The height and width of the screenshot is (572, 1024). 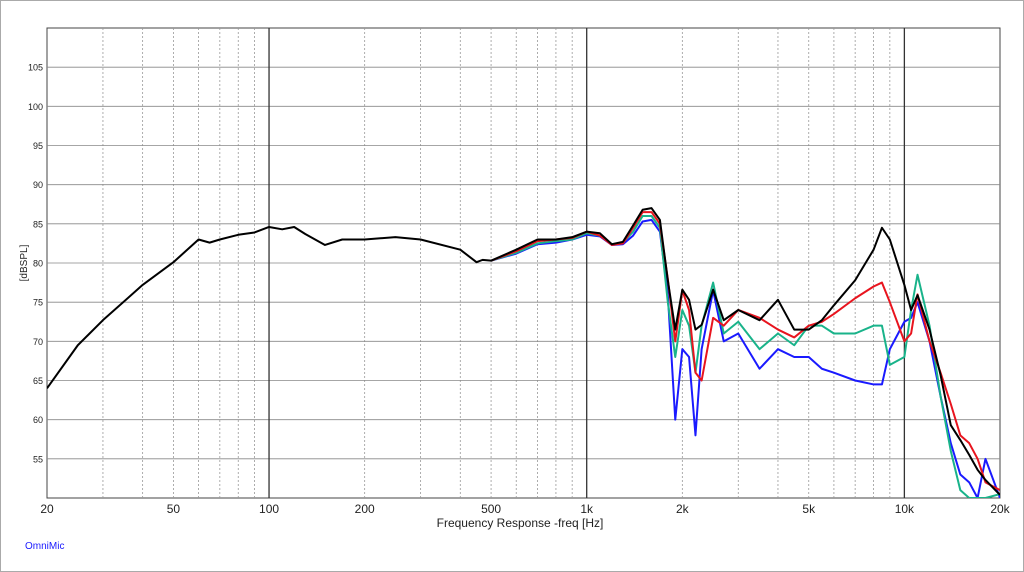 I want to click on y-tick-label: 90, so click(x=38, y=185).